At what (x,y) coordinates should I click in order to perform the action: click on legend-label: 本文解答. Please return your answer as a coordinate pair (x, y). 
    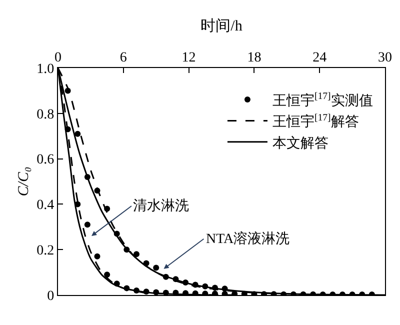
    Looking at the image, I should click on (300, 143).